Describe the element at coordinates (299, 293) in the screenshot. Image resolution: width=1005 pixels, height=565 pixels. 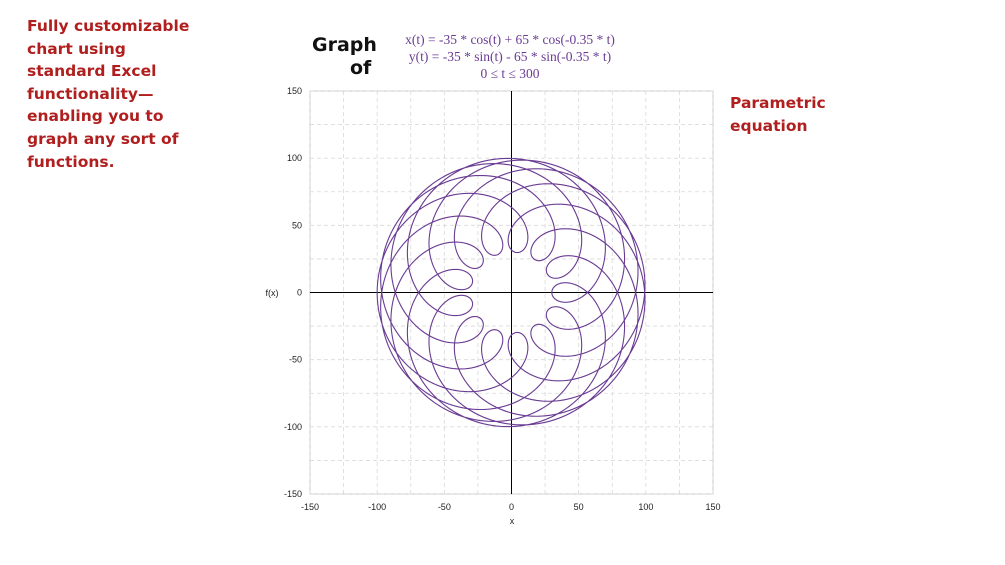
I see `y-tick-label: 0` at that location.